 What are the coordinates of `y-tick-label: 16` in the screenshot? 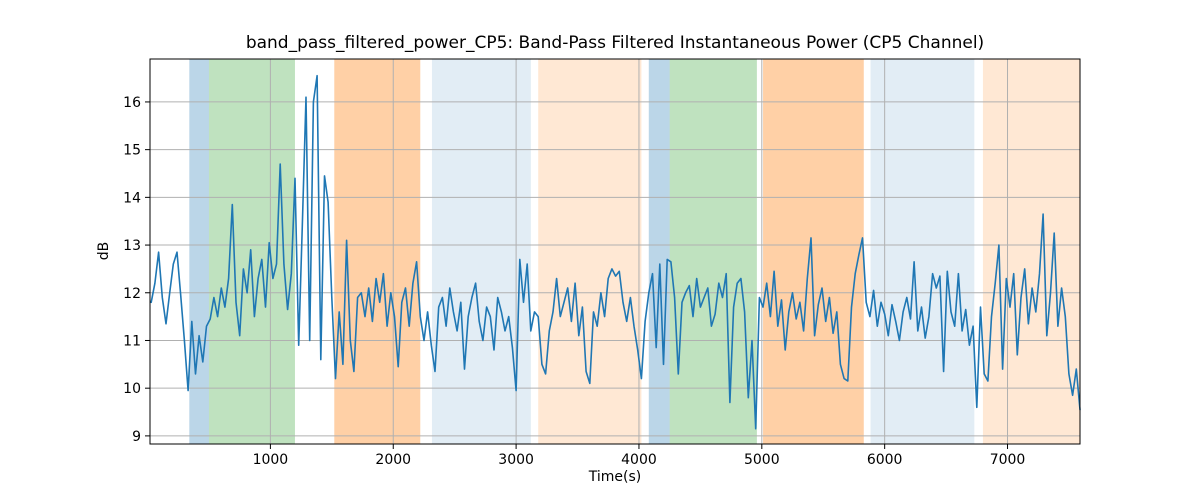 It's located at (132, 103).